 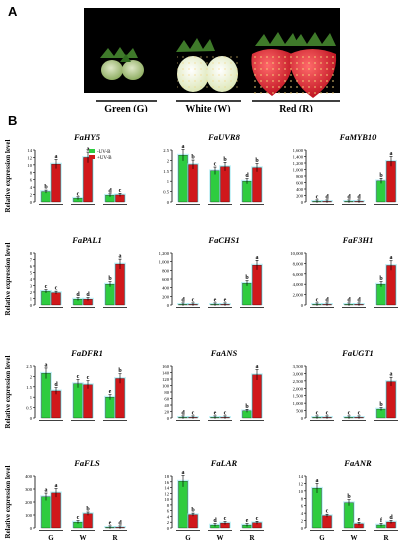 What do you see at coordinates (31, 279) in the screenshot?
I see `y-tick-label: 4` at bounding box center [31, 279].